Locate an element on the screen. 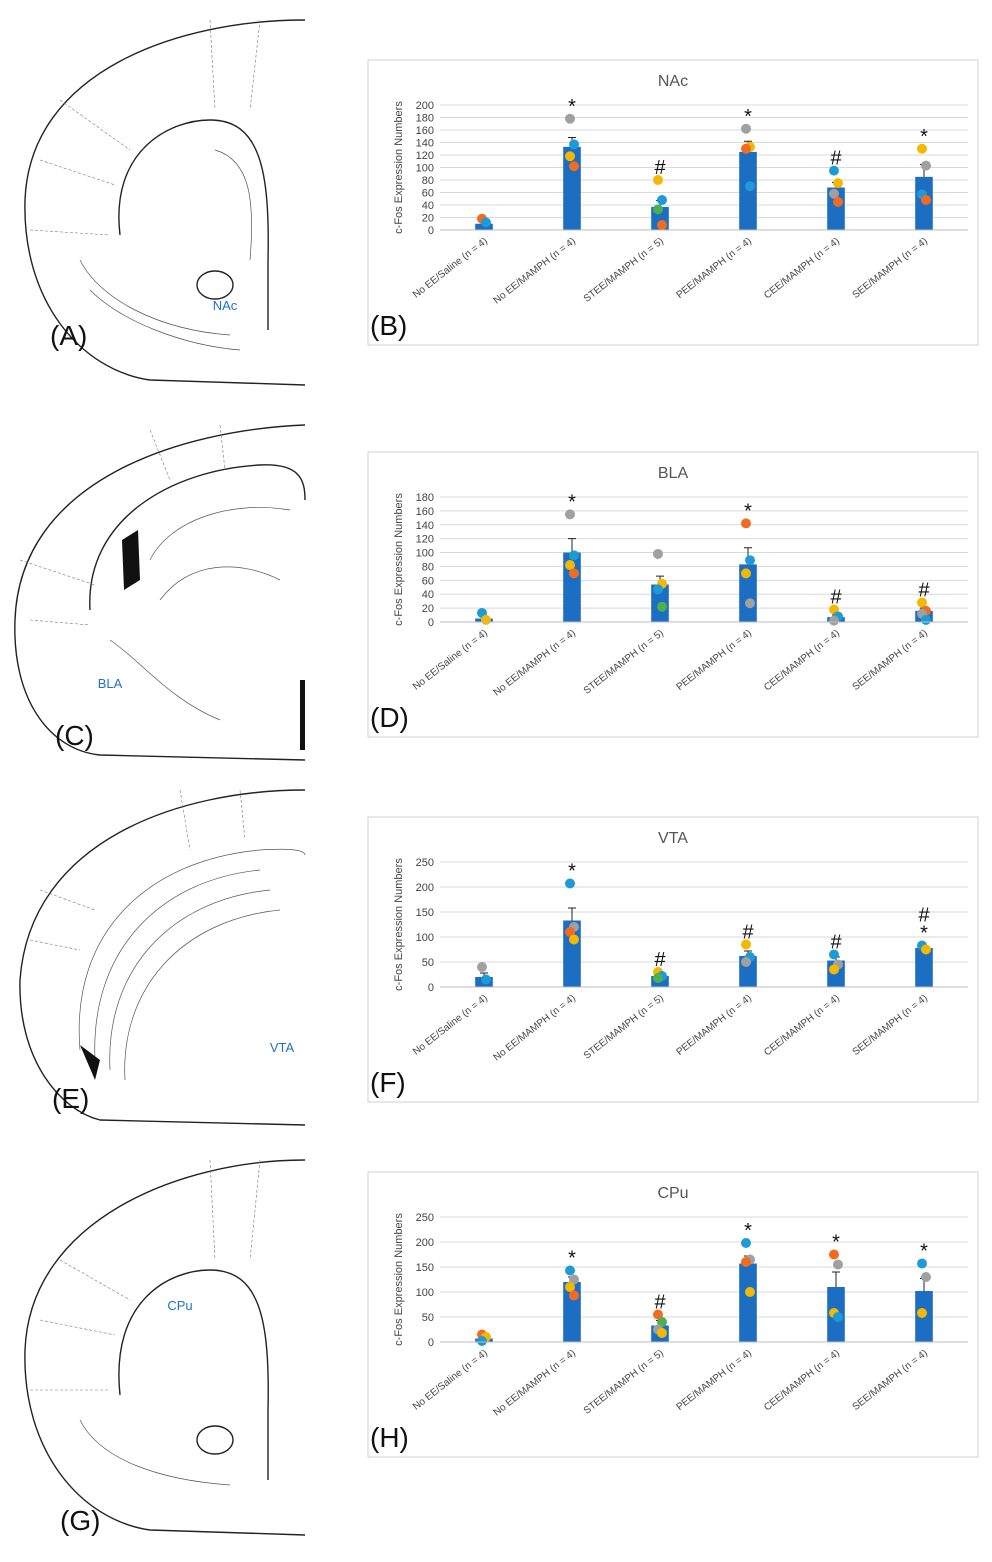 The image size is (992, 1562). y-tick-label: 40 is located at coordinates (428, 595).